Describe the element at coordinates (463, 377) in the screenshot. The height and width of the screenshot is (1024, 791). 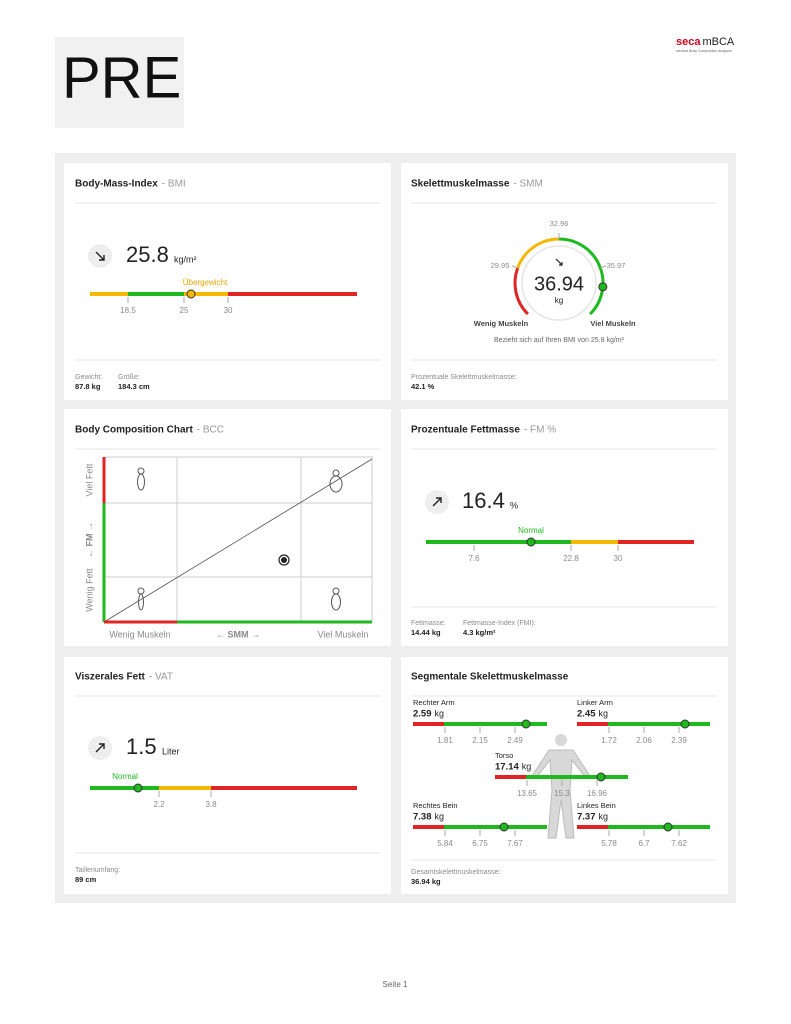
I see `footer-label: Prozentuale Skelettmuskelmasse:` at that location.